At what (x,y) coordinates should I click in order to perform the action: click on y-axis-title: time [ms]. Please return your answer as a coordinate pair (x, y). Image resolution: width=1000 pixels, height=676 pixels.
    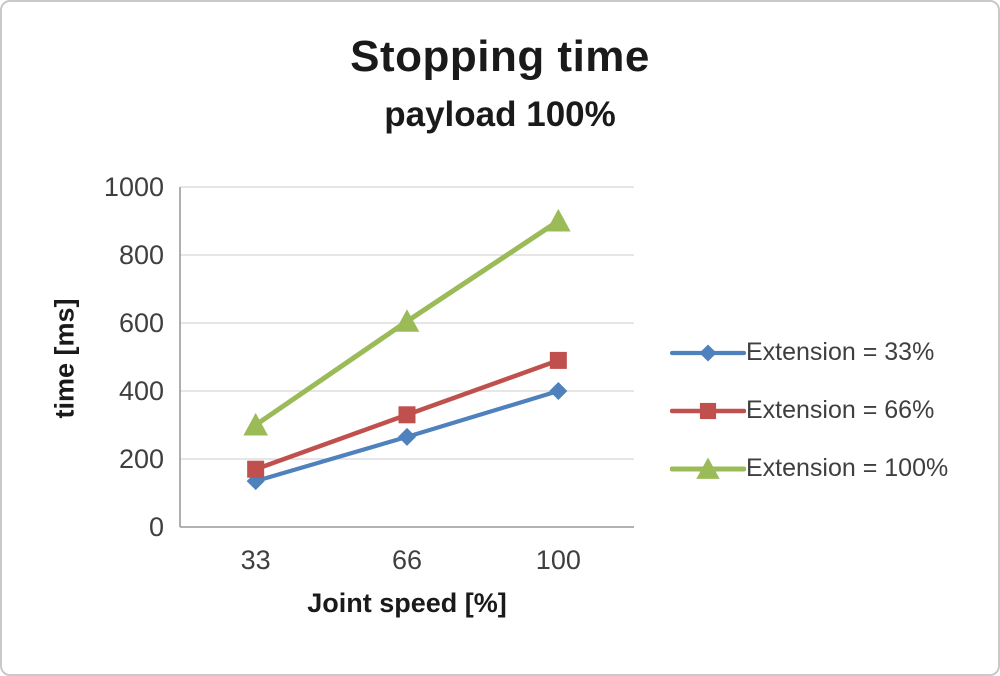
    Looking at the image, I should click on (64, 358).